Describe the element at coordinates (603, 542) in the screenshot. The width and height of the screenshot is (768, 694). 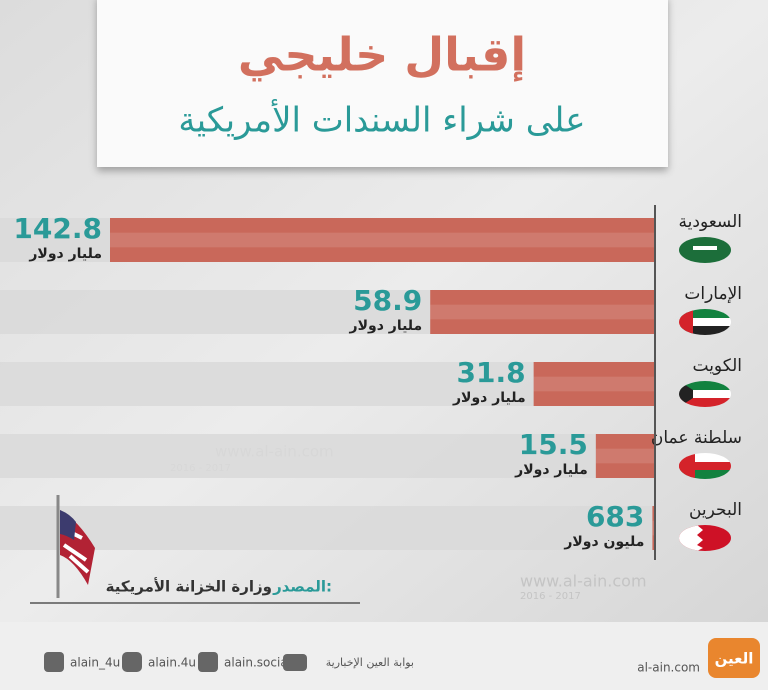
I see `unit-label: مليون دولار` at that location.